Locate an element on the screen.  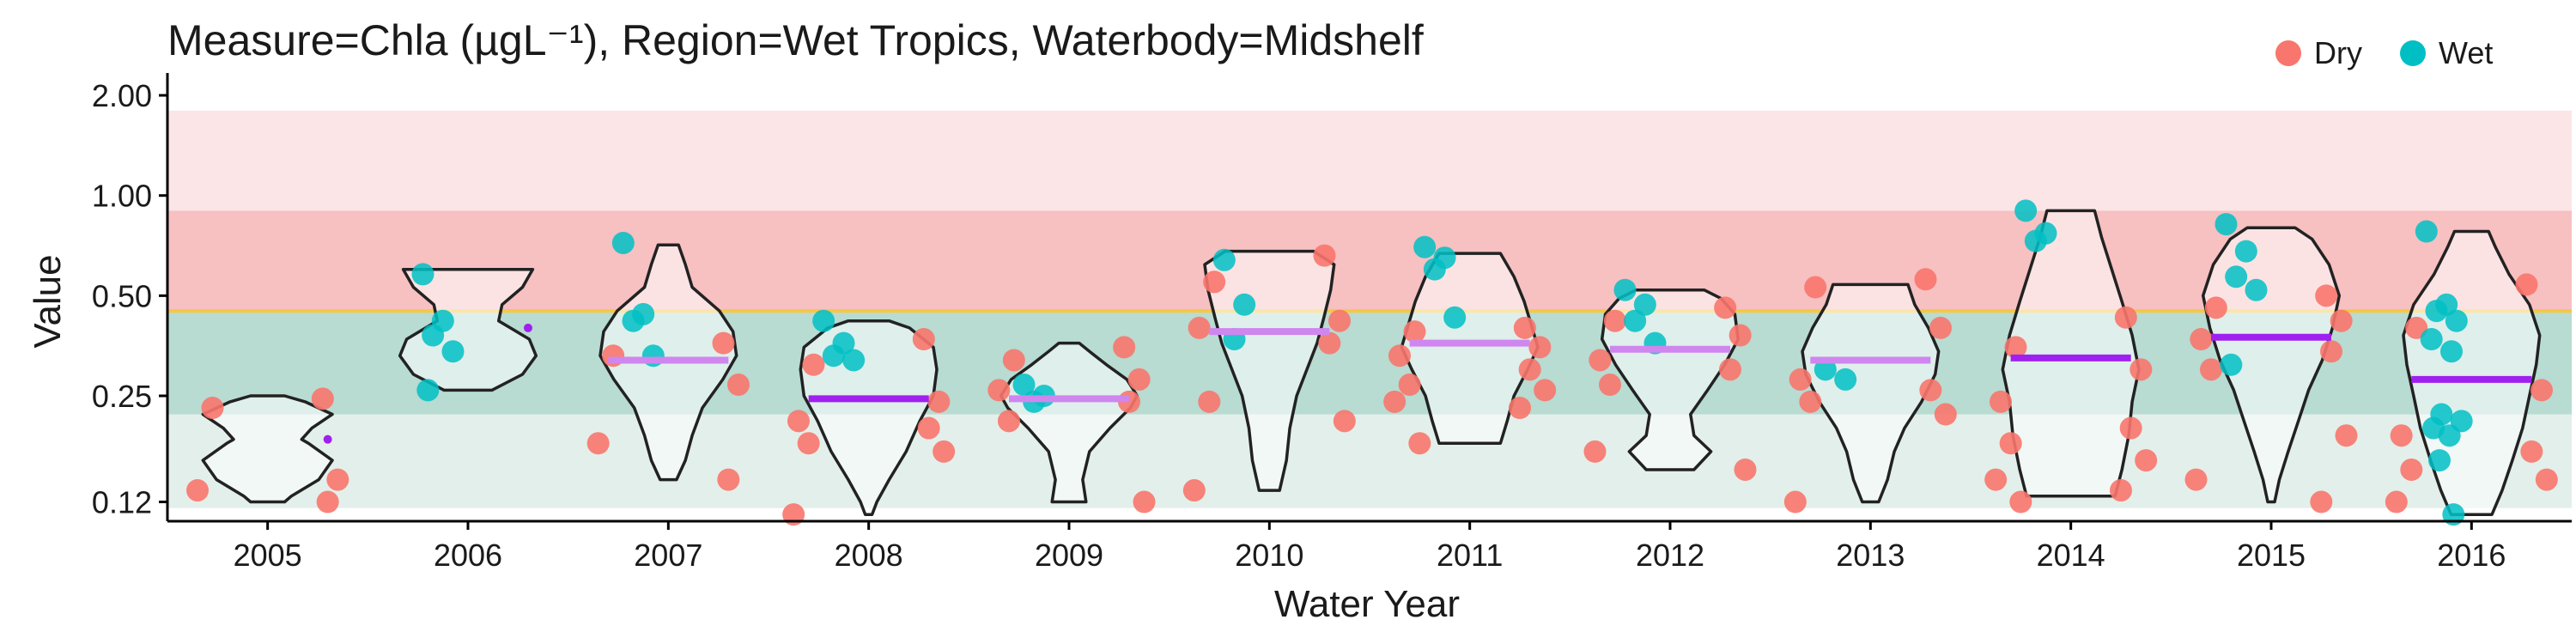
x-tick-label: 2010 is located at coordinates (1269, 555).